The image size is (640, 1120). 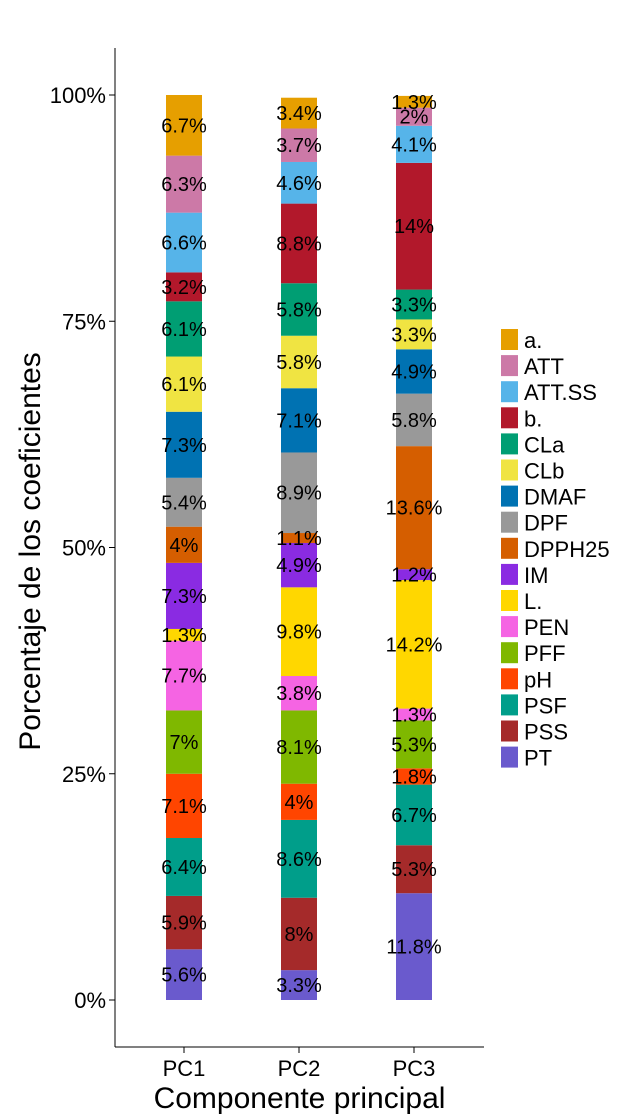 I want to click on data-label: 3.2%, so click(x=184, y=288).